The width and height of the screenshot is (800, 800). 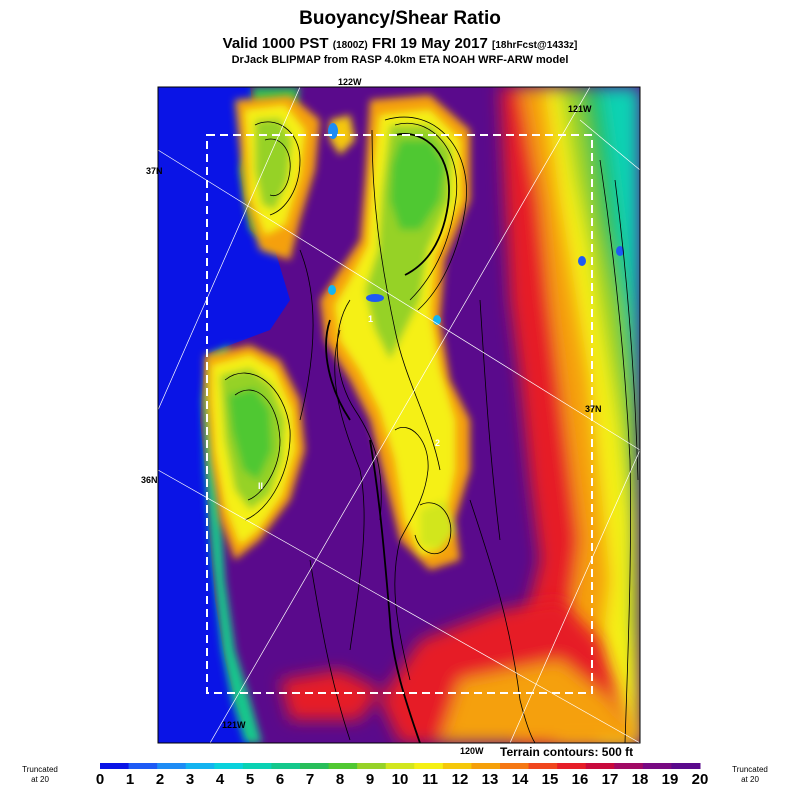 What do you see at coordinates (275, 43) in the screenshot?
I see `valid-main: Valid 1000 PST` at bounding box center [275, 43].